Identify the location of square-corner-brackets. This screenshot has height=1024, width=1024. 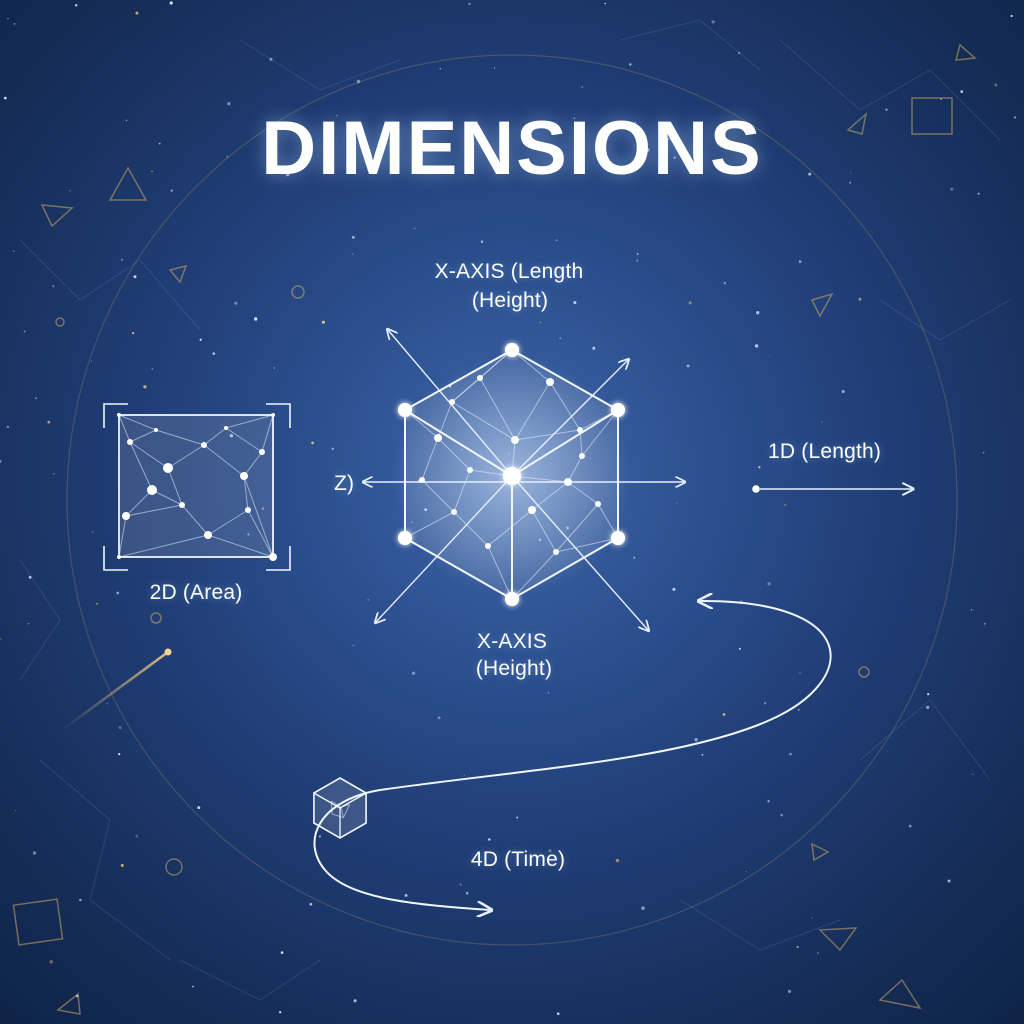
(197, 487).